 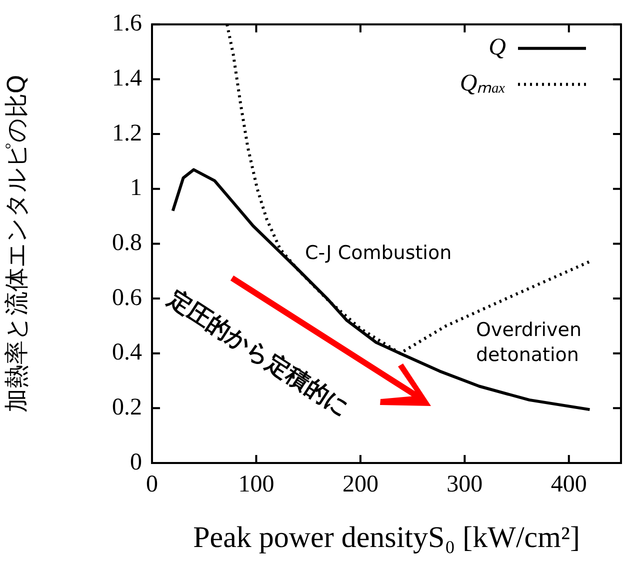 What do you see at coordinates (378, 253) in the screenshot?
I see `annotation: C-J Combustion` at bounding box center [378, 253].